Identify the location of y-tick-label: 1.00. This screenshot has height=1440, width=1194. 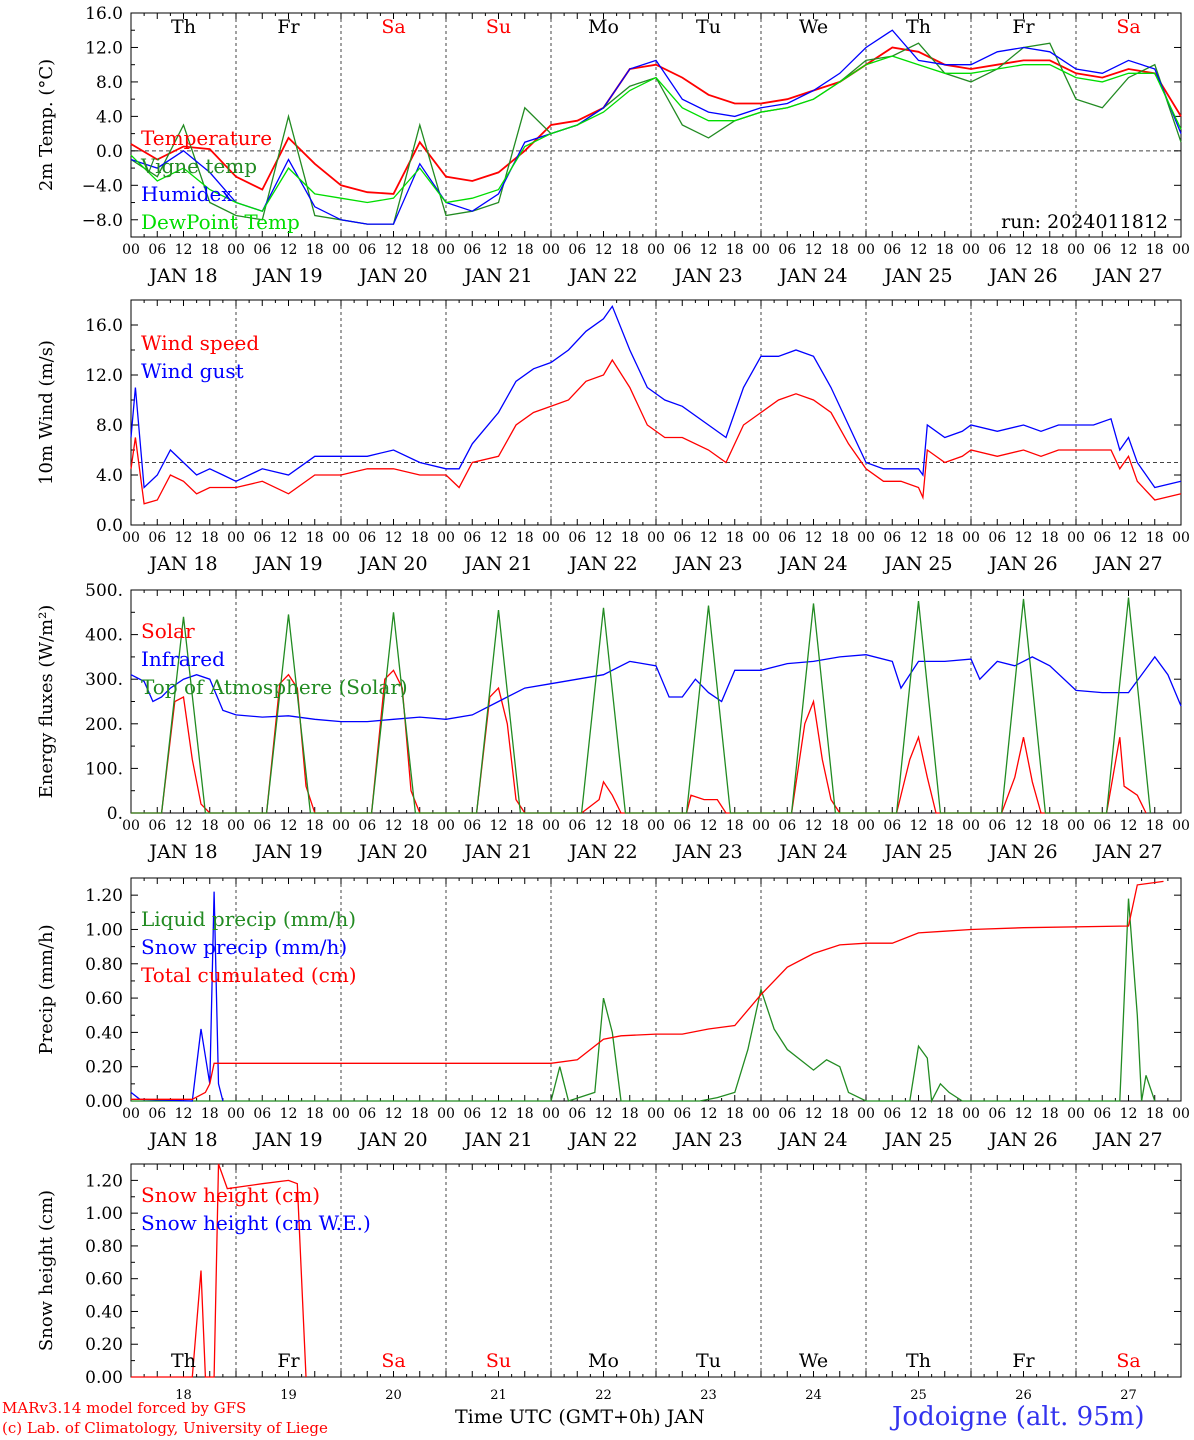
(104, 930).